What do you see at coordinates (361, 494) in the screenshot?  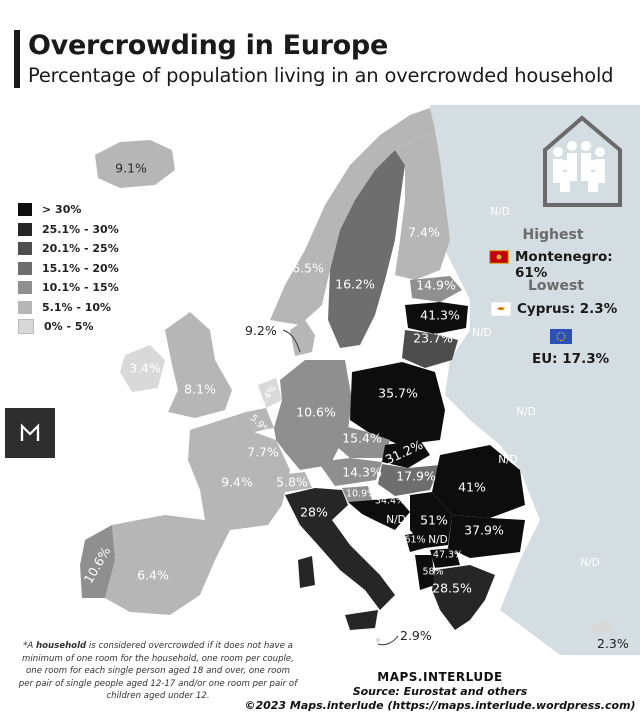 I see `label-slovenia: 10.9%` at bounding box center [361, 494].